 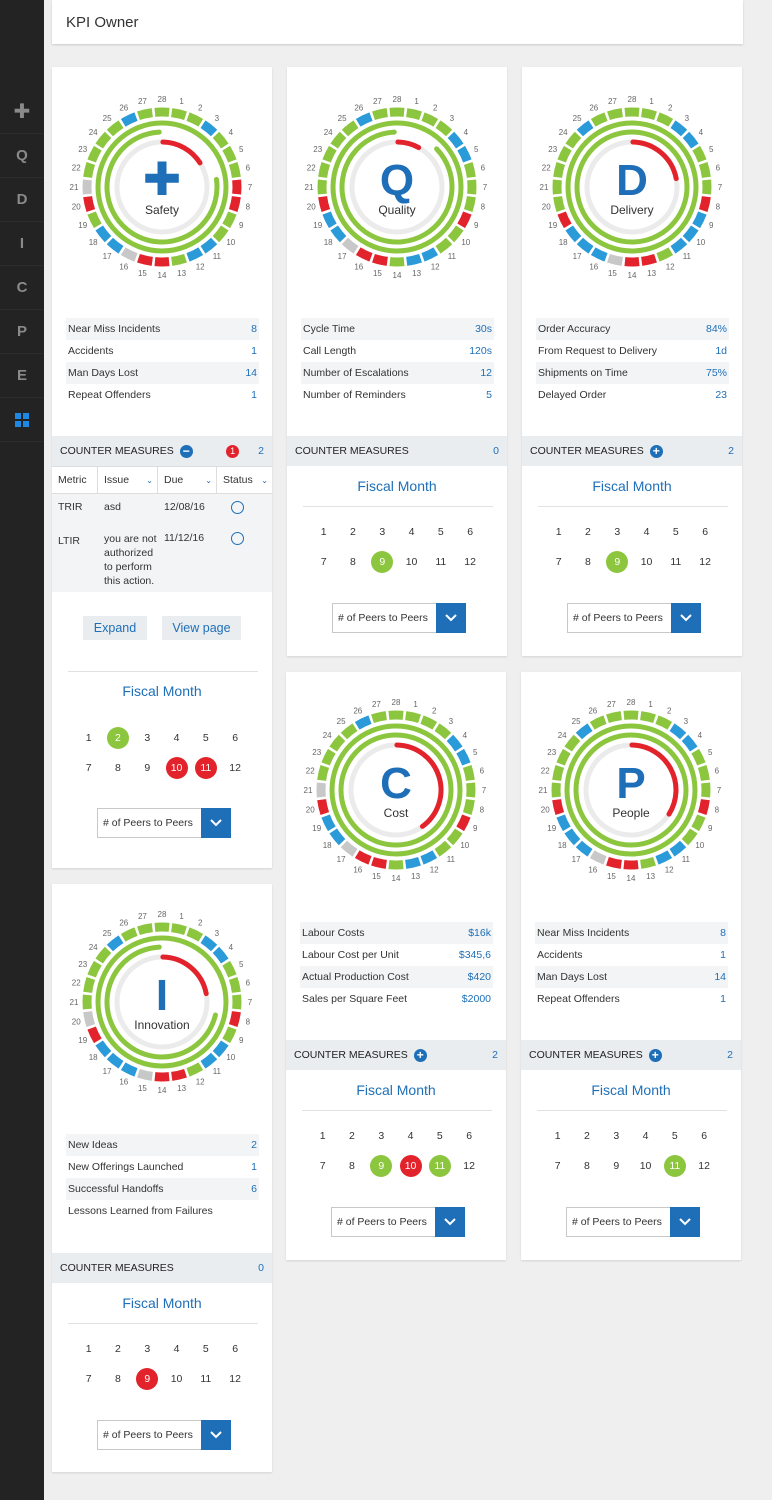 What do you see at coordinates (480, 351) in the screenshot?
I see `metric-value: 120s` at bounding box center [480, 351].